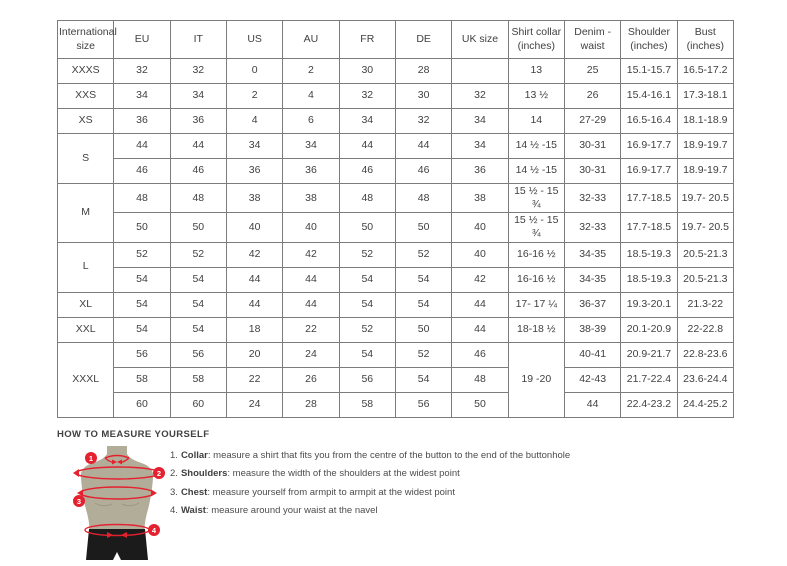 Image resolution: width=787 pixels, height=566 pixels. I want to click on table-cell: 20.1-20.9, so click(649, 329).